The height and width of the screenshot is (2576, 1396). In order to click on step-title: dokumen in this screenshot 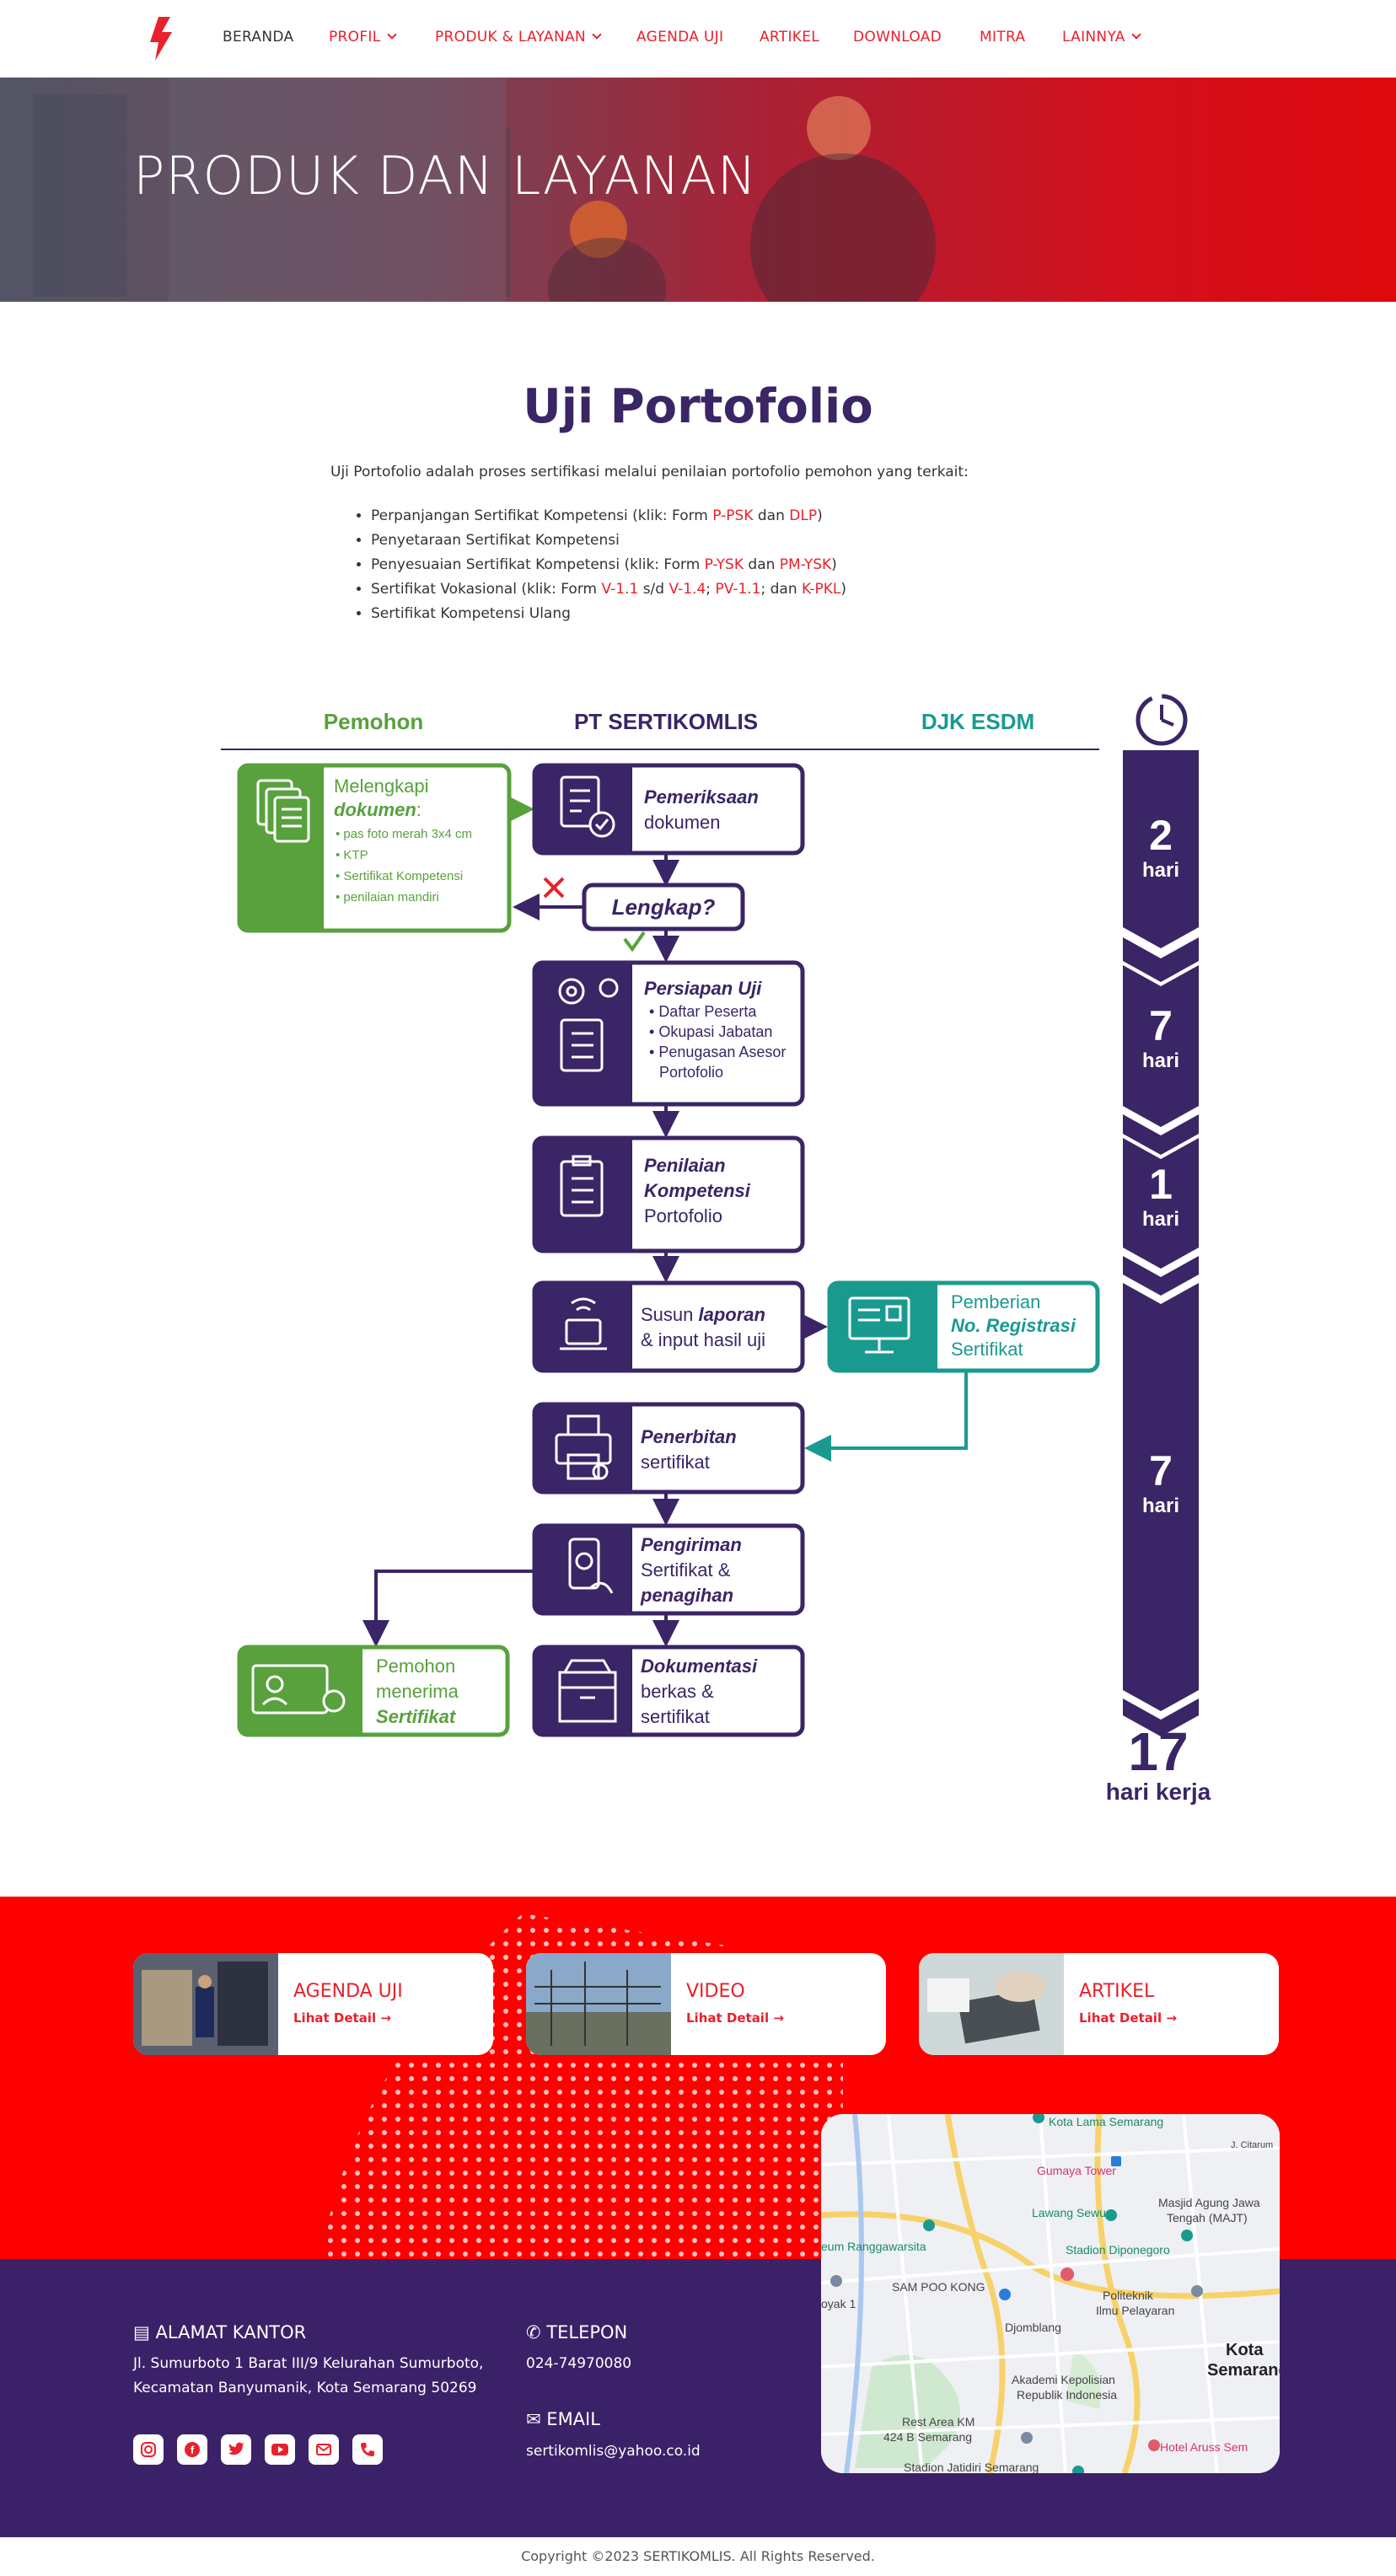, I will do `click(682, 822)`.